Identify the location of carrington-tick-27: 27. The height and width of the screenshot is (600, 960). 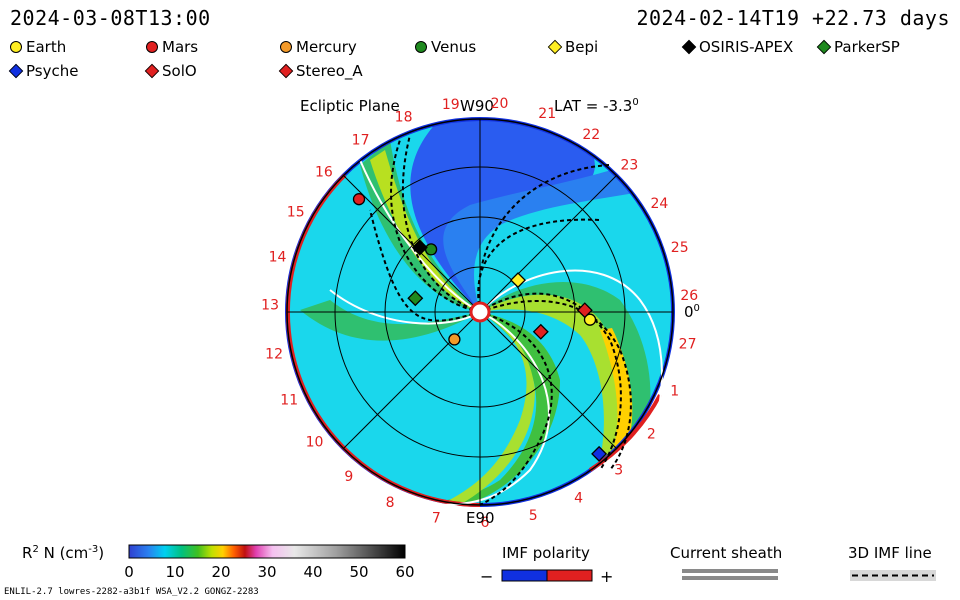
(688, 345).